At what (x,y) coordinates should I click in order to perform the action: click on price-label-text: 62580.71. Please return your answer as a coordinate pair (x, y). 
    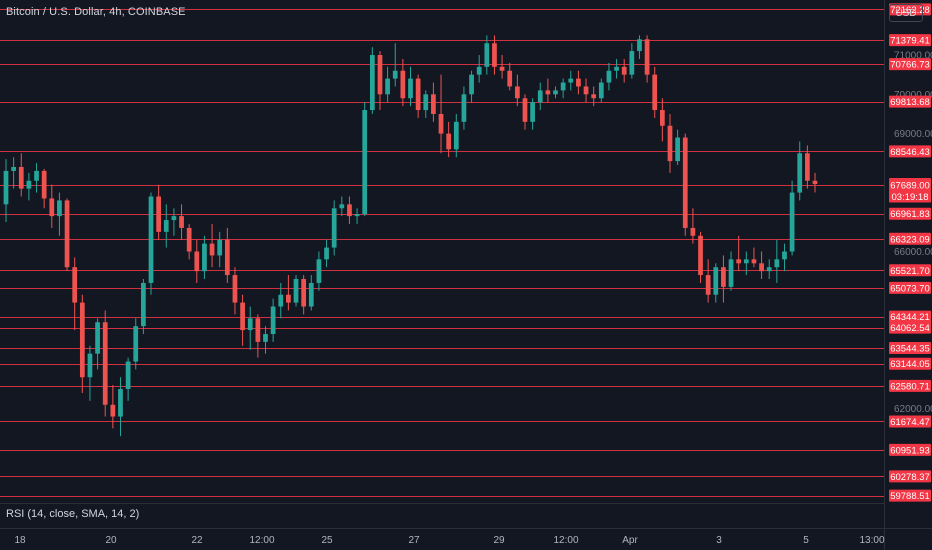
    Looking at the image, I should click on (910, 386).